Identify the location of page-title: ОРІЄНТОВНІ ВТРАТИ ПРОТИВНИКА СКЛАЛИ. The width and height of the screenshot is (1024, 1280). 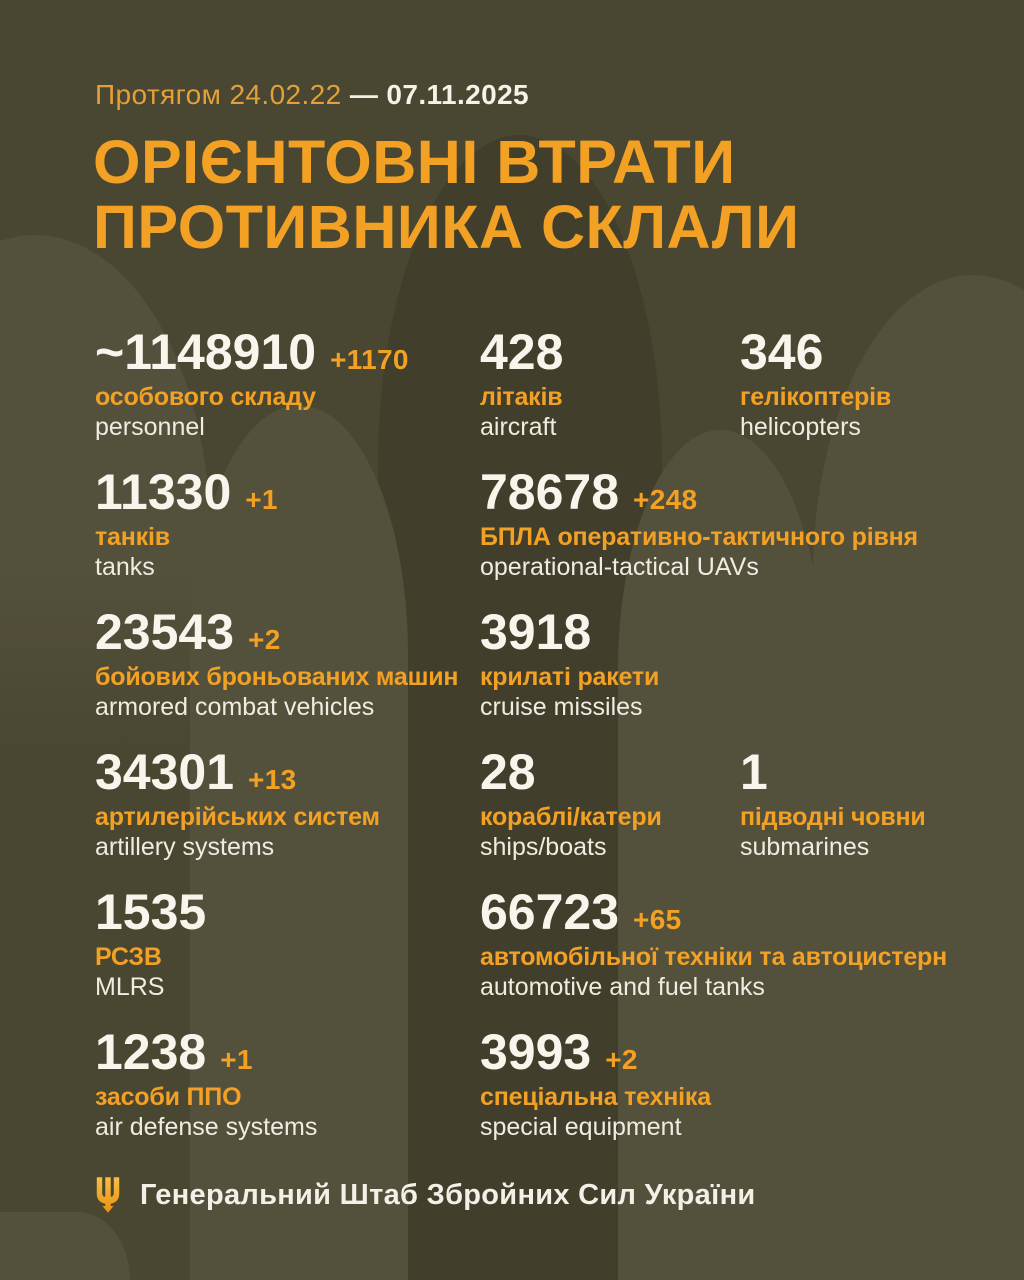
(446, 195).